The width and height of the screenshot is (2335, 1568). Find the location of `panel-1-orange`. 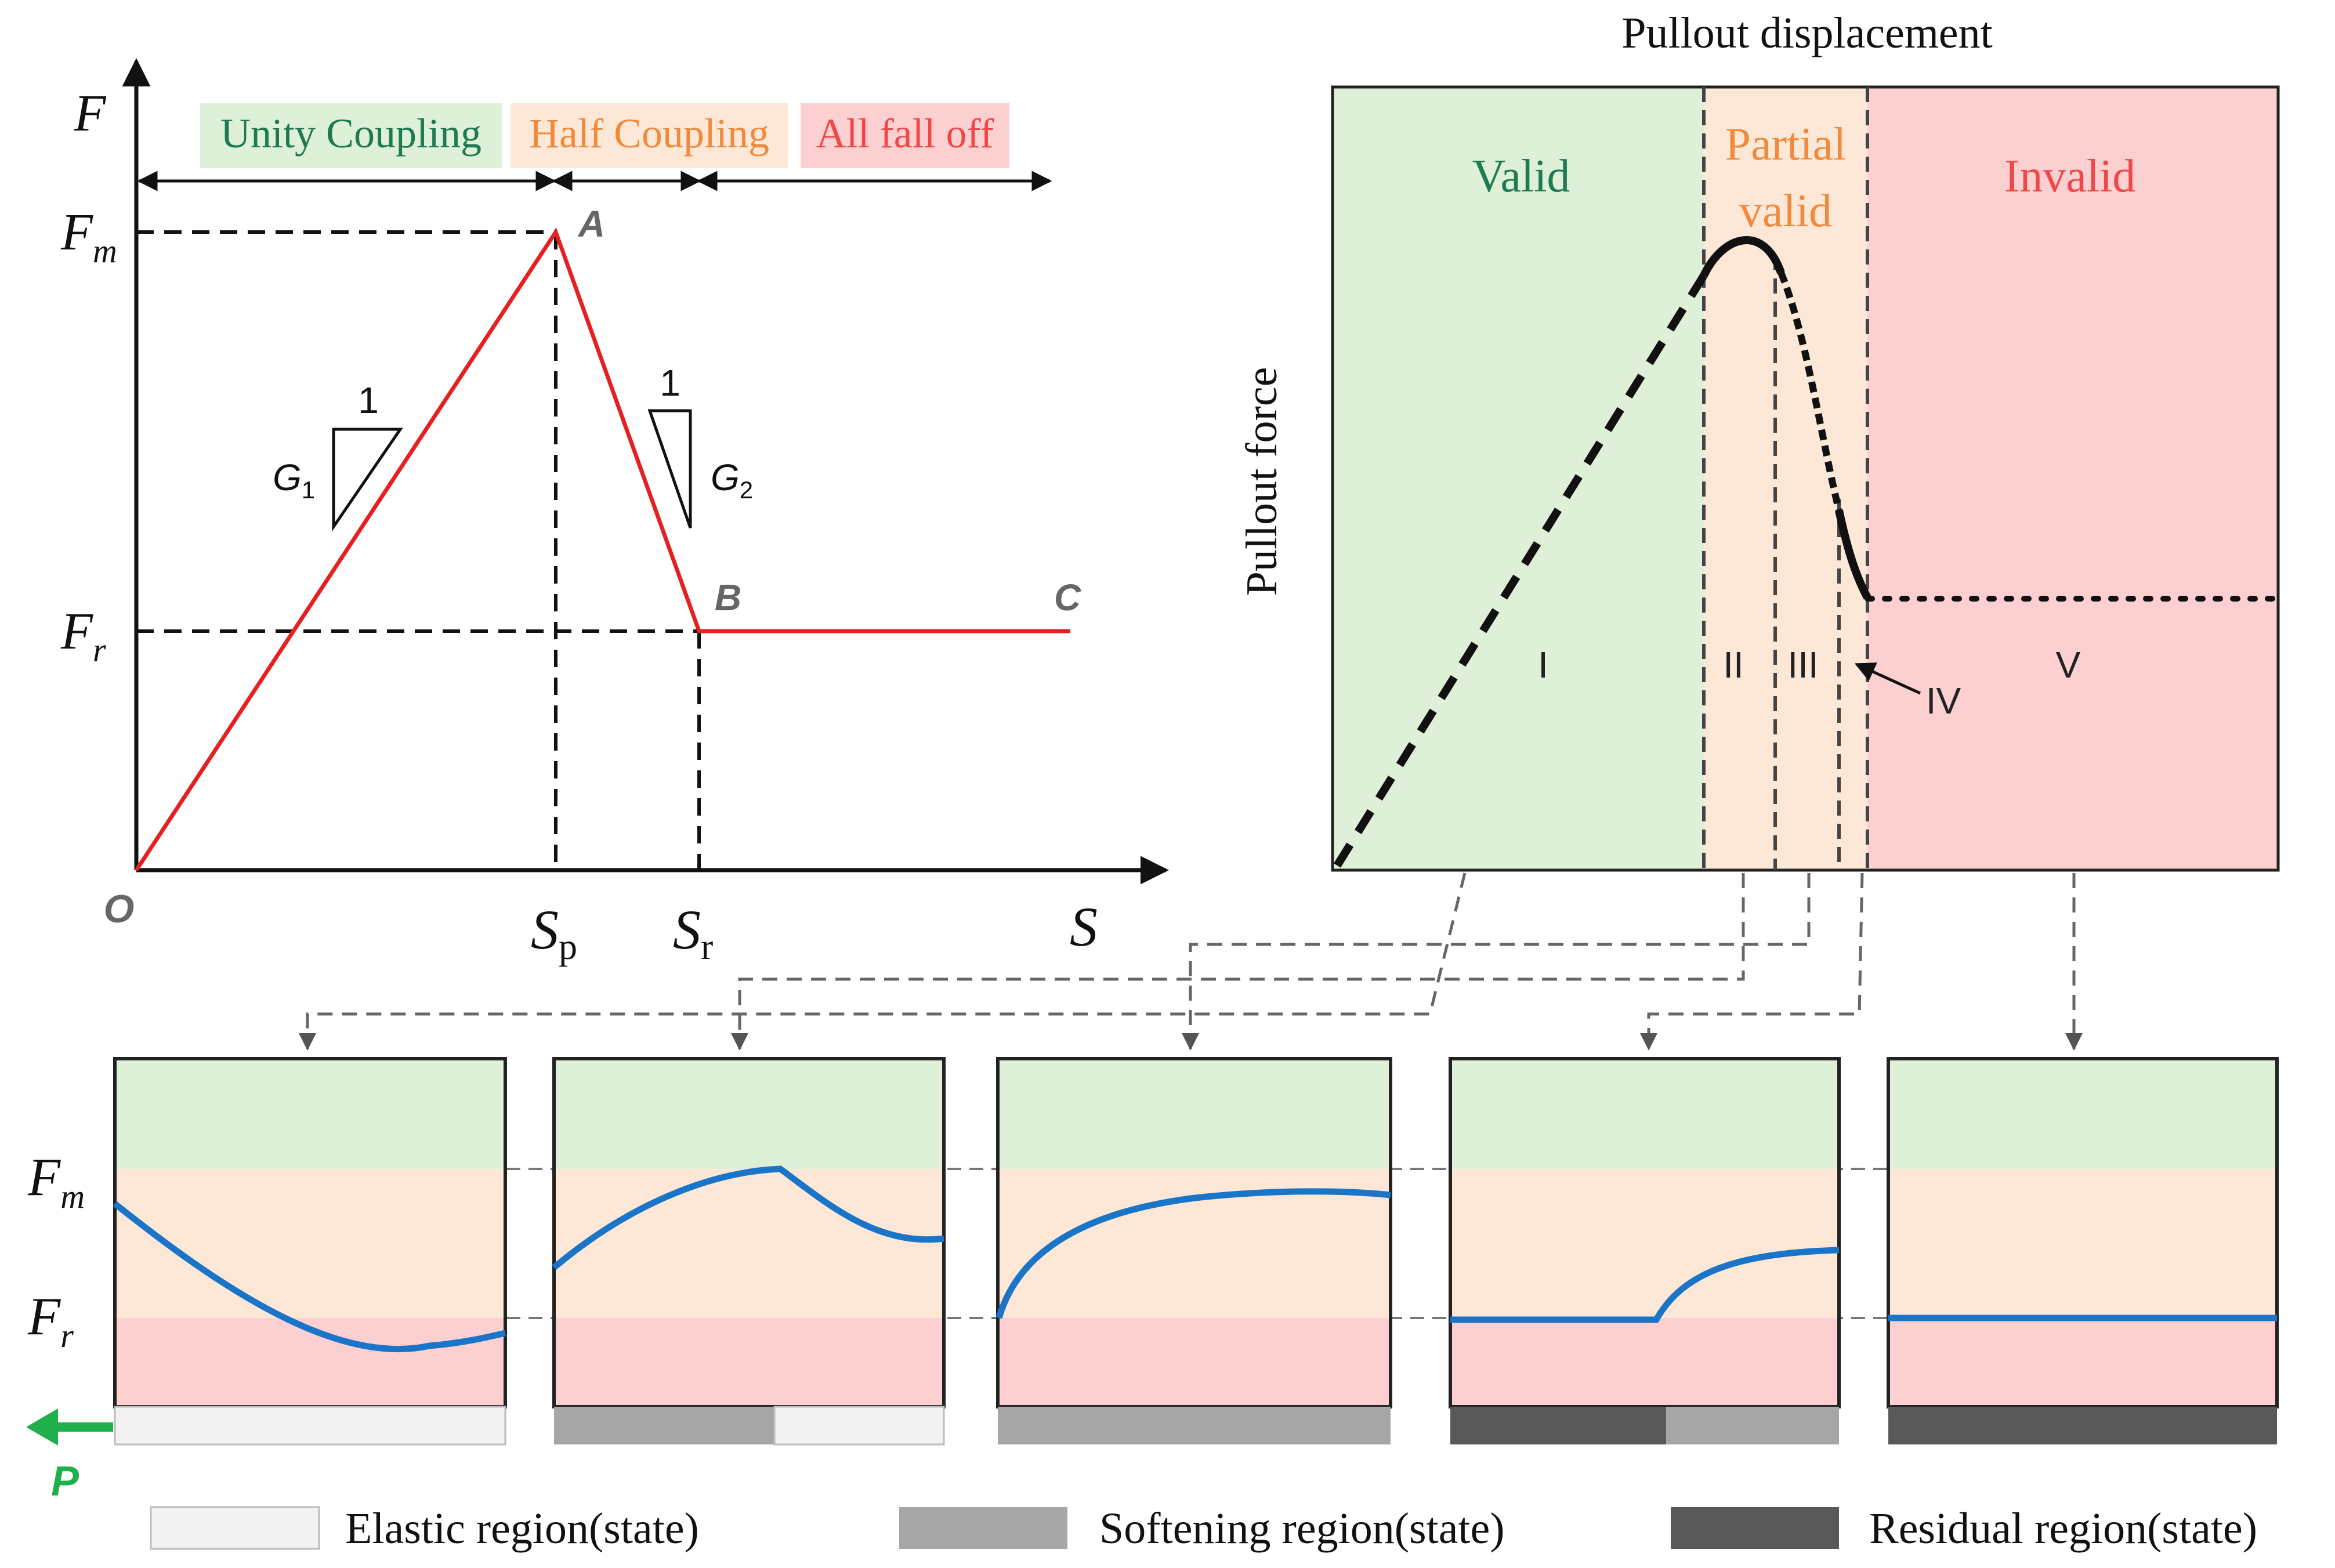

panel-1-orange is located at coordinates (310, 1243).